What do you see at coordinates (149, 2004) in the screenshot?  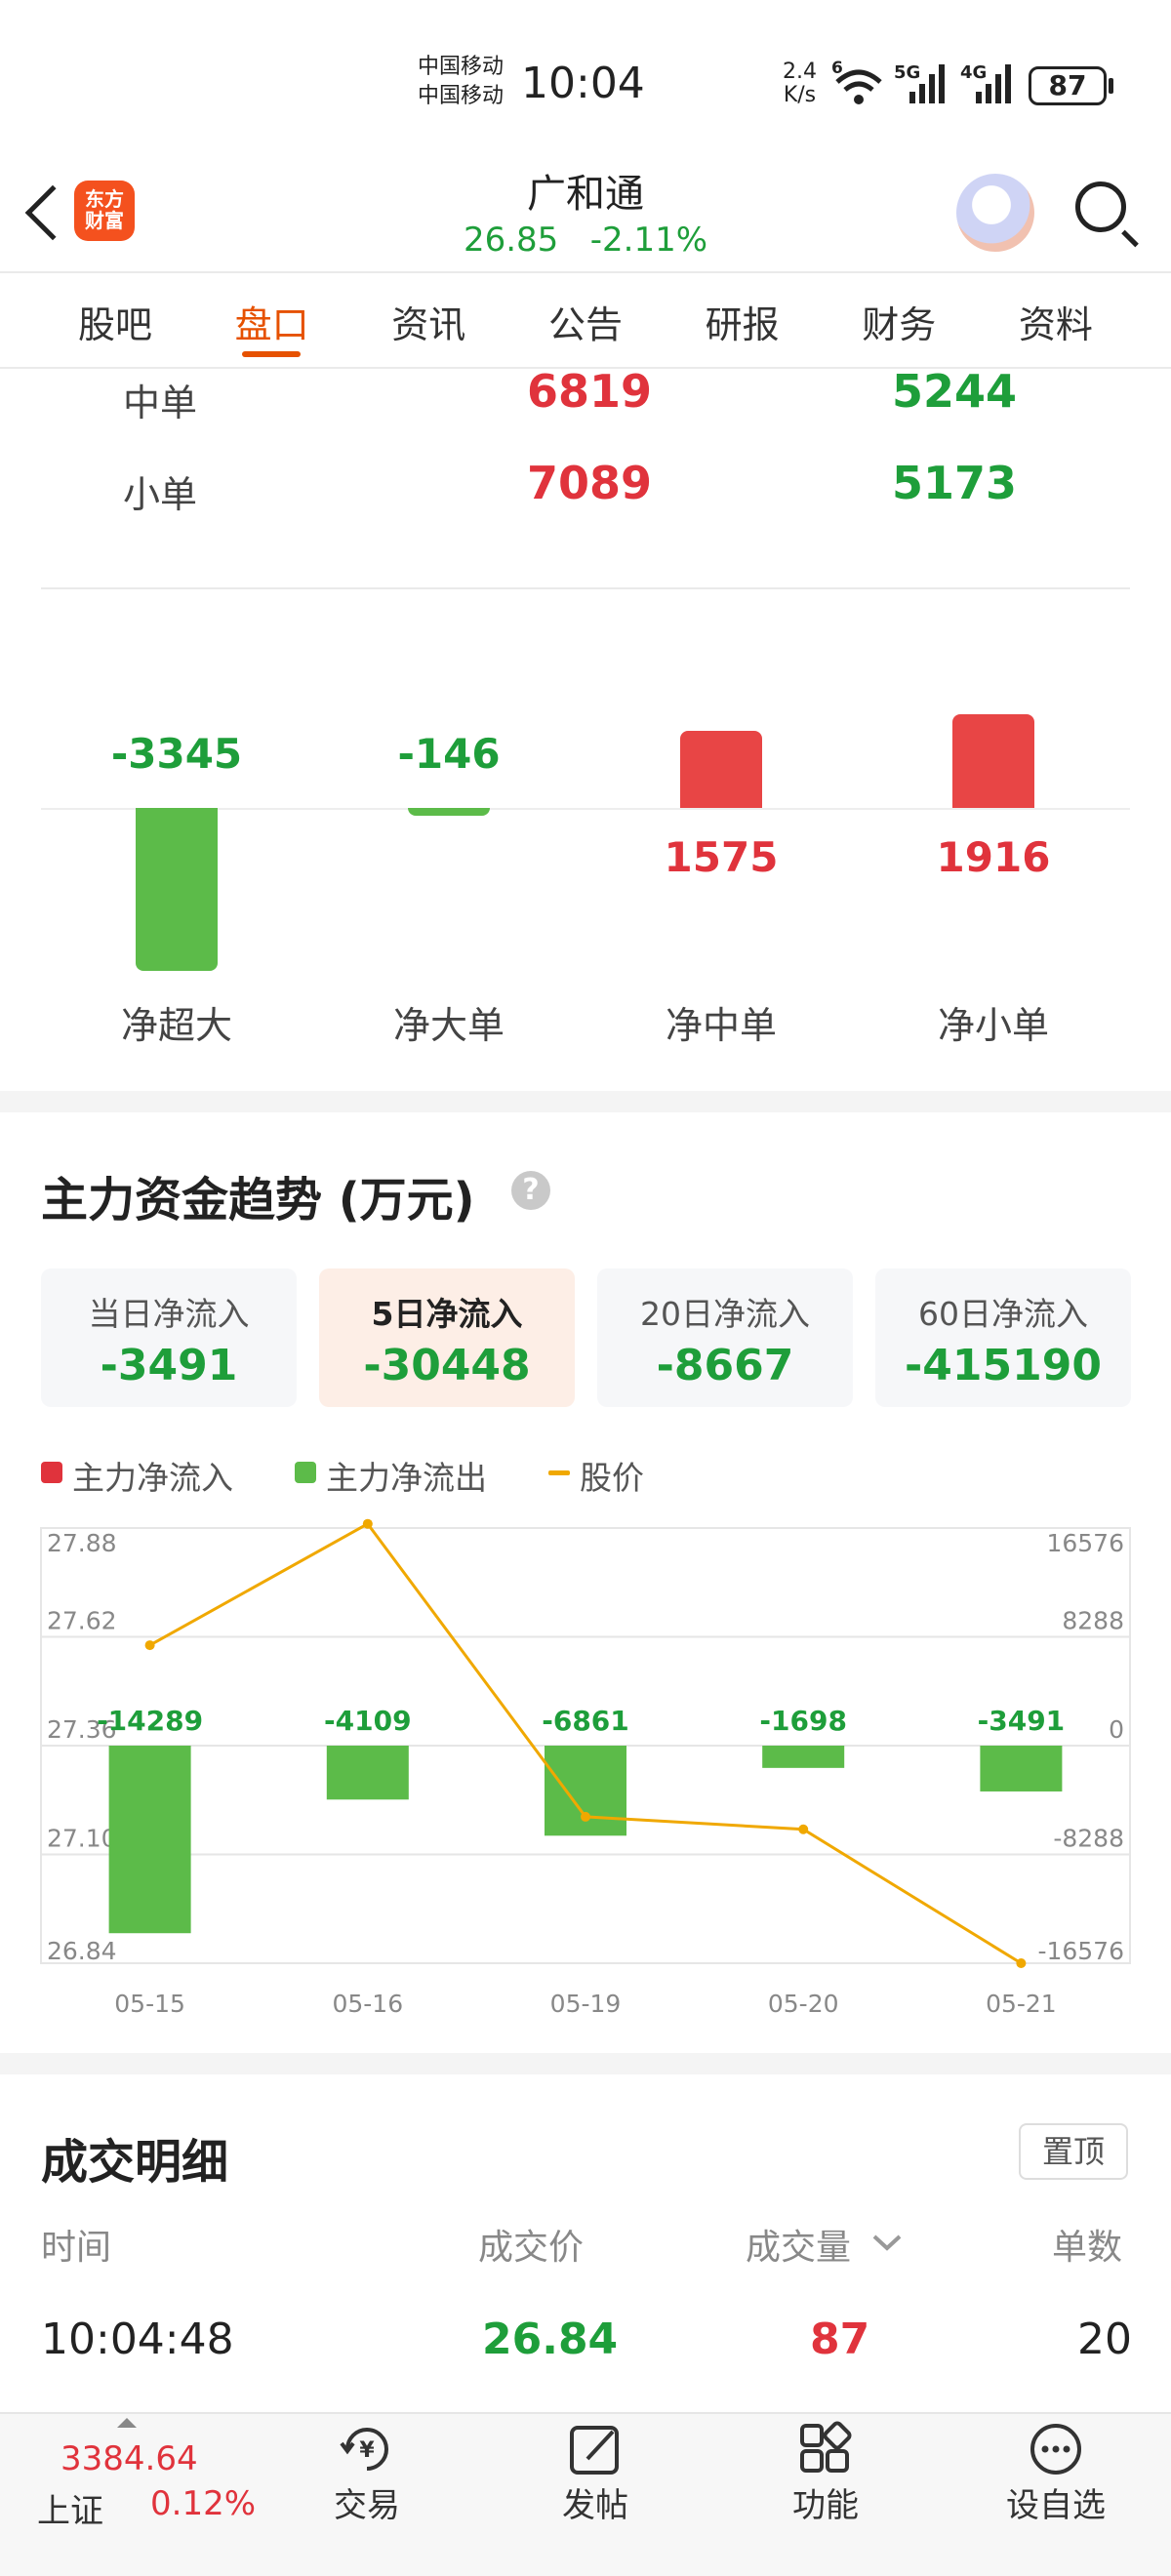 I see `x-axis-tick: 05-15` at bounding box center [149, 2004].